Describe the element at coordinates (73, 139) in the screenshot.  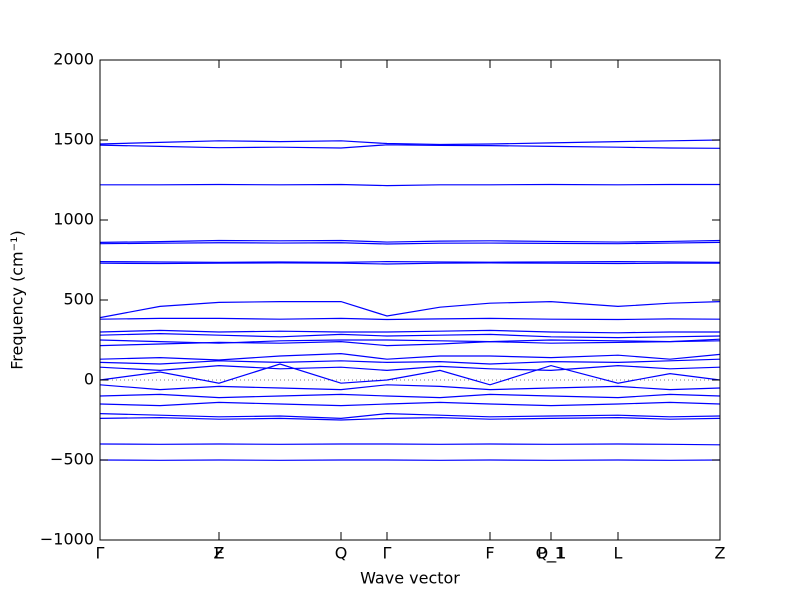
I see `y-tick-label: 1500` at that location.